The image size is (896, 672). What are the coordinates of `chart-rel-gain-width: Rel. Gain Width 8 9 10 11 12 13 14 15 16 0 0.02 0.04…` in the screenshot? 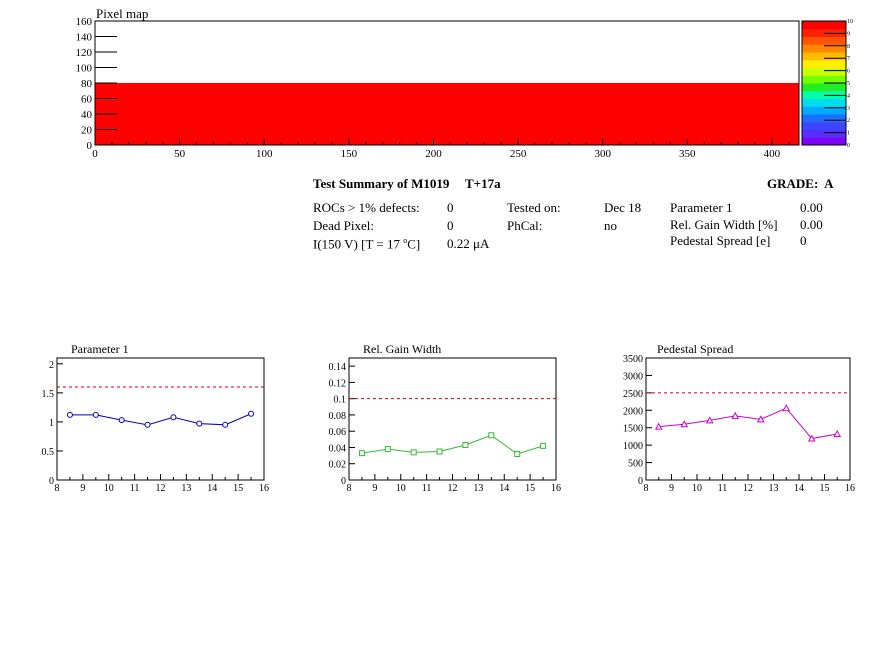 It's located at (445, 418).